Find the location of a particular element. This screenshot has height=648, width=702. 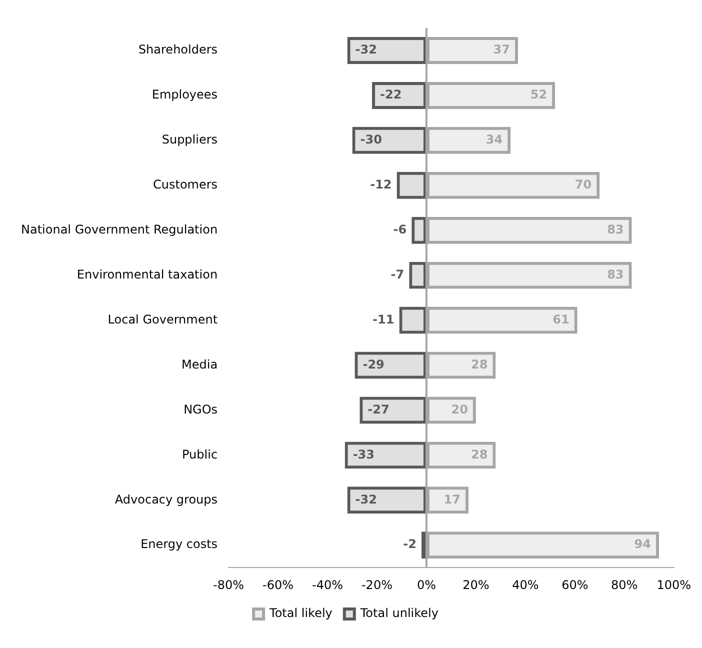

y-tick-label: Local Government is located at coordinates (163, 319).